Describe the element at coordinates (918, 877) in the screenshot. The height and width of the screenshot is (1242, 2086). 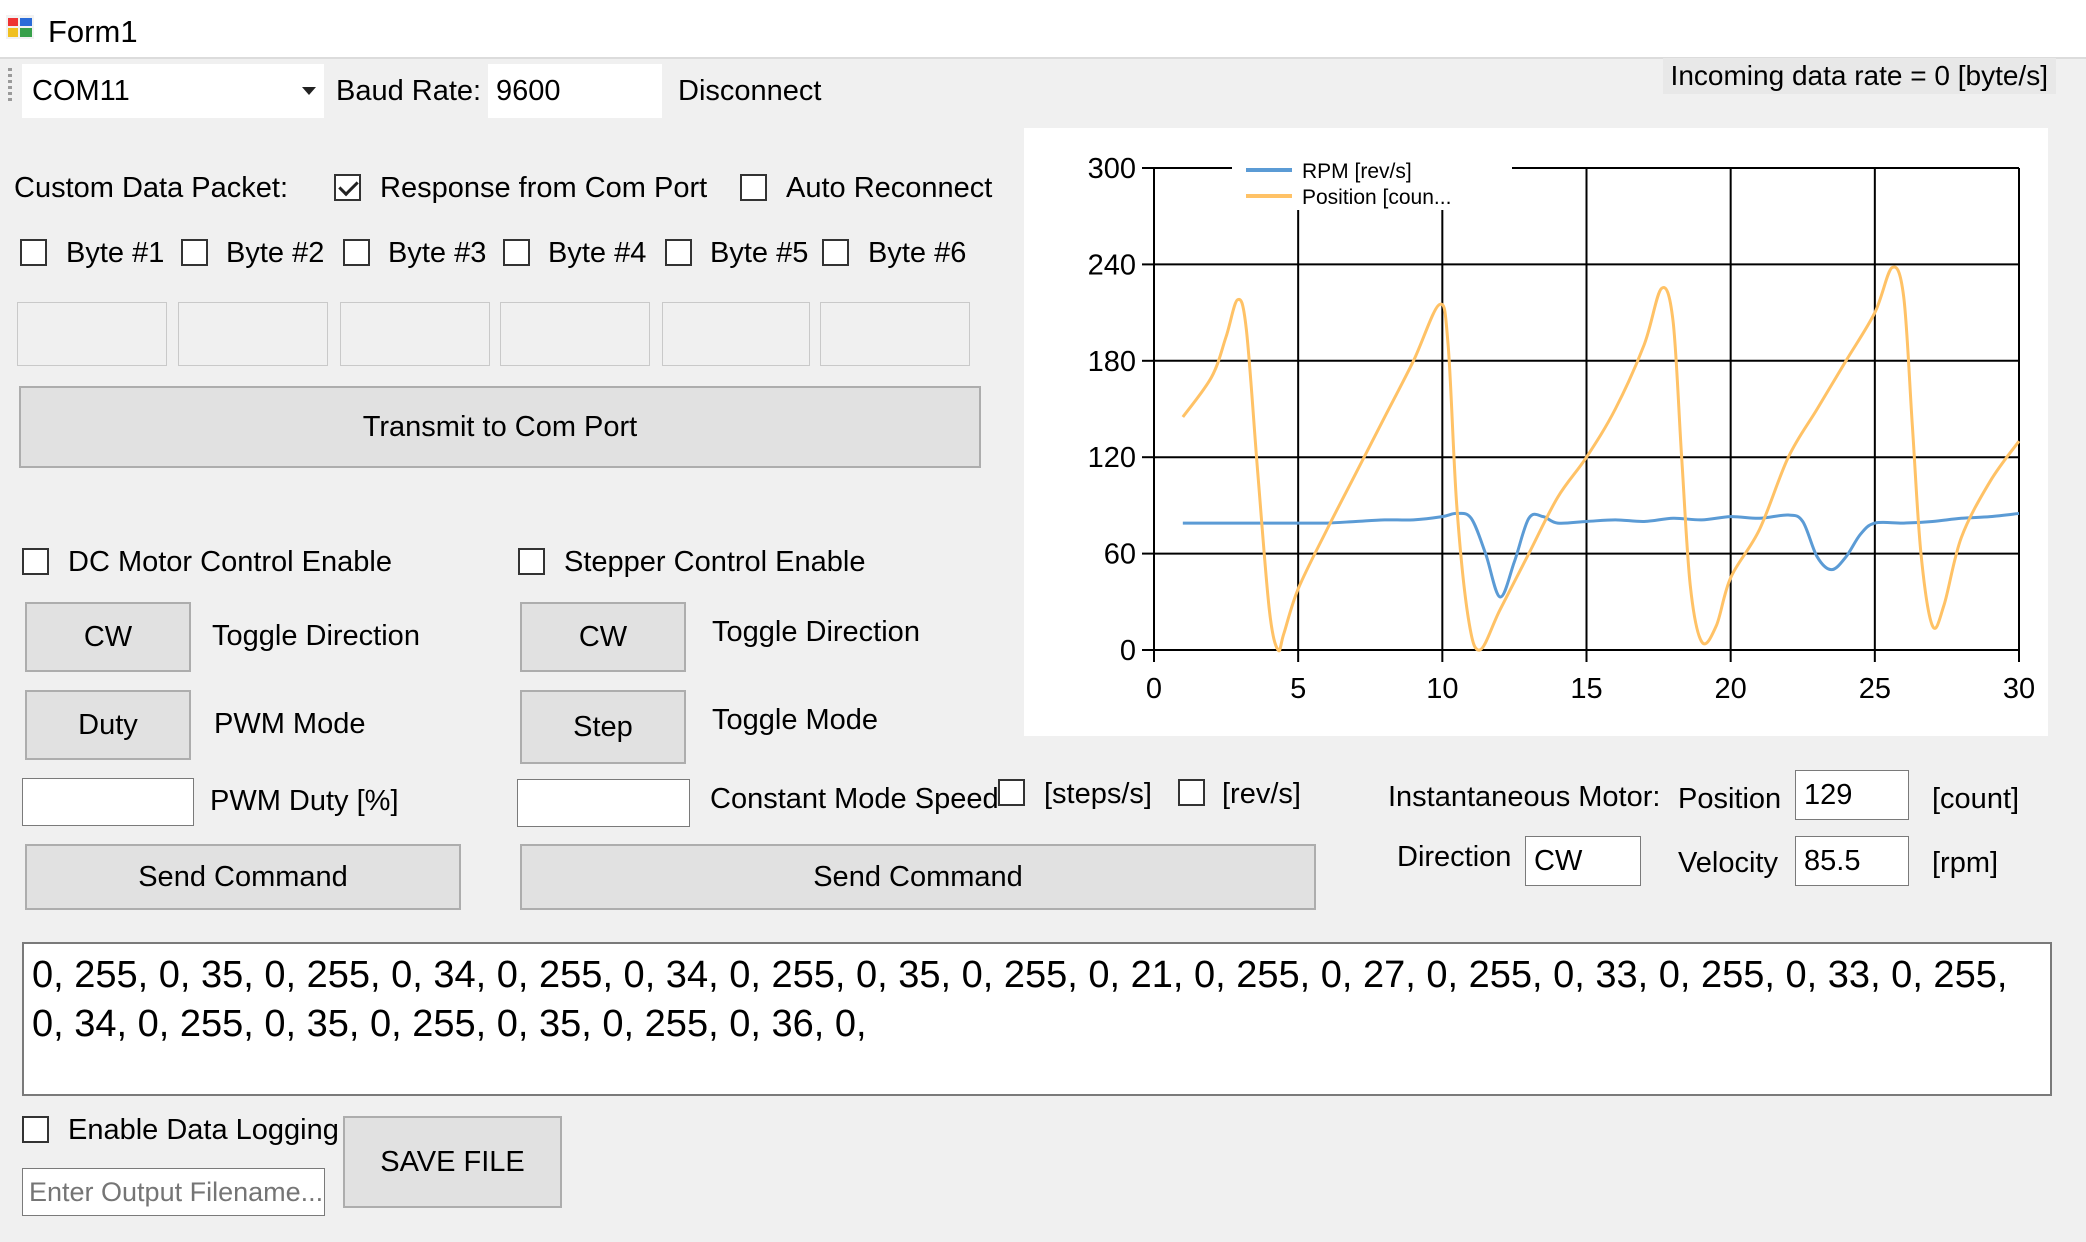
I see `stepper-send-command-button: Send Command` at that location.